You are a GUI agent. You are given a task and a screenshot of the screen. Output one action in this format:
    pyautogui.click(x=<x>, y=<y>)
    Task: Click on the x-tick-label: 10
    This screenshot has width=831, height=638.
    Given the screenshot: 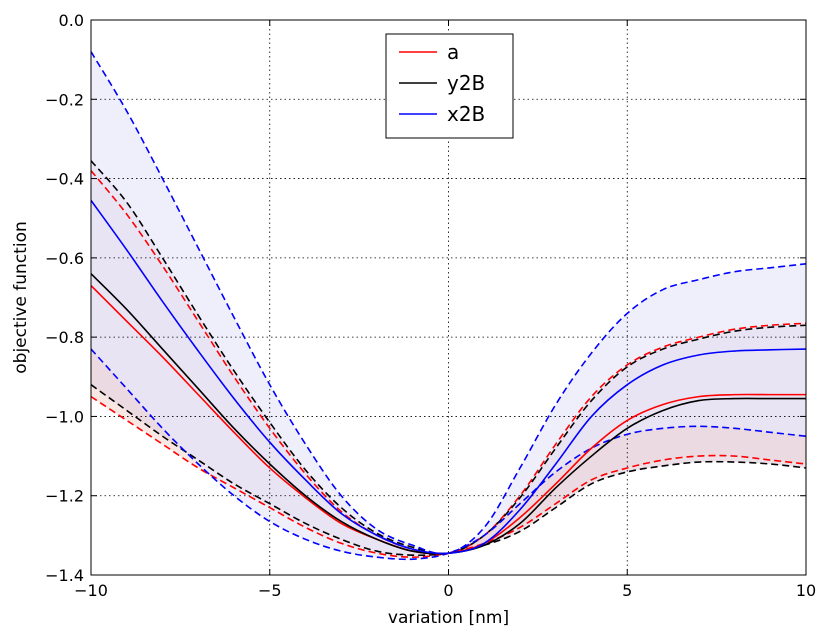 What is the action you would take?
    pyautogui.click(x=806, y=590)
    